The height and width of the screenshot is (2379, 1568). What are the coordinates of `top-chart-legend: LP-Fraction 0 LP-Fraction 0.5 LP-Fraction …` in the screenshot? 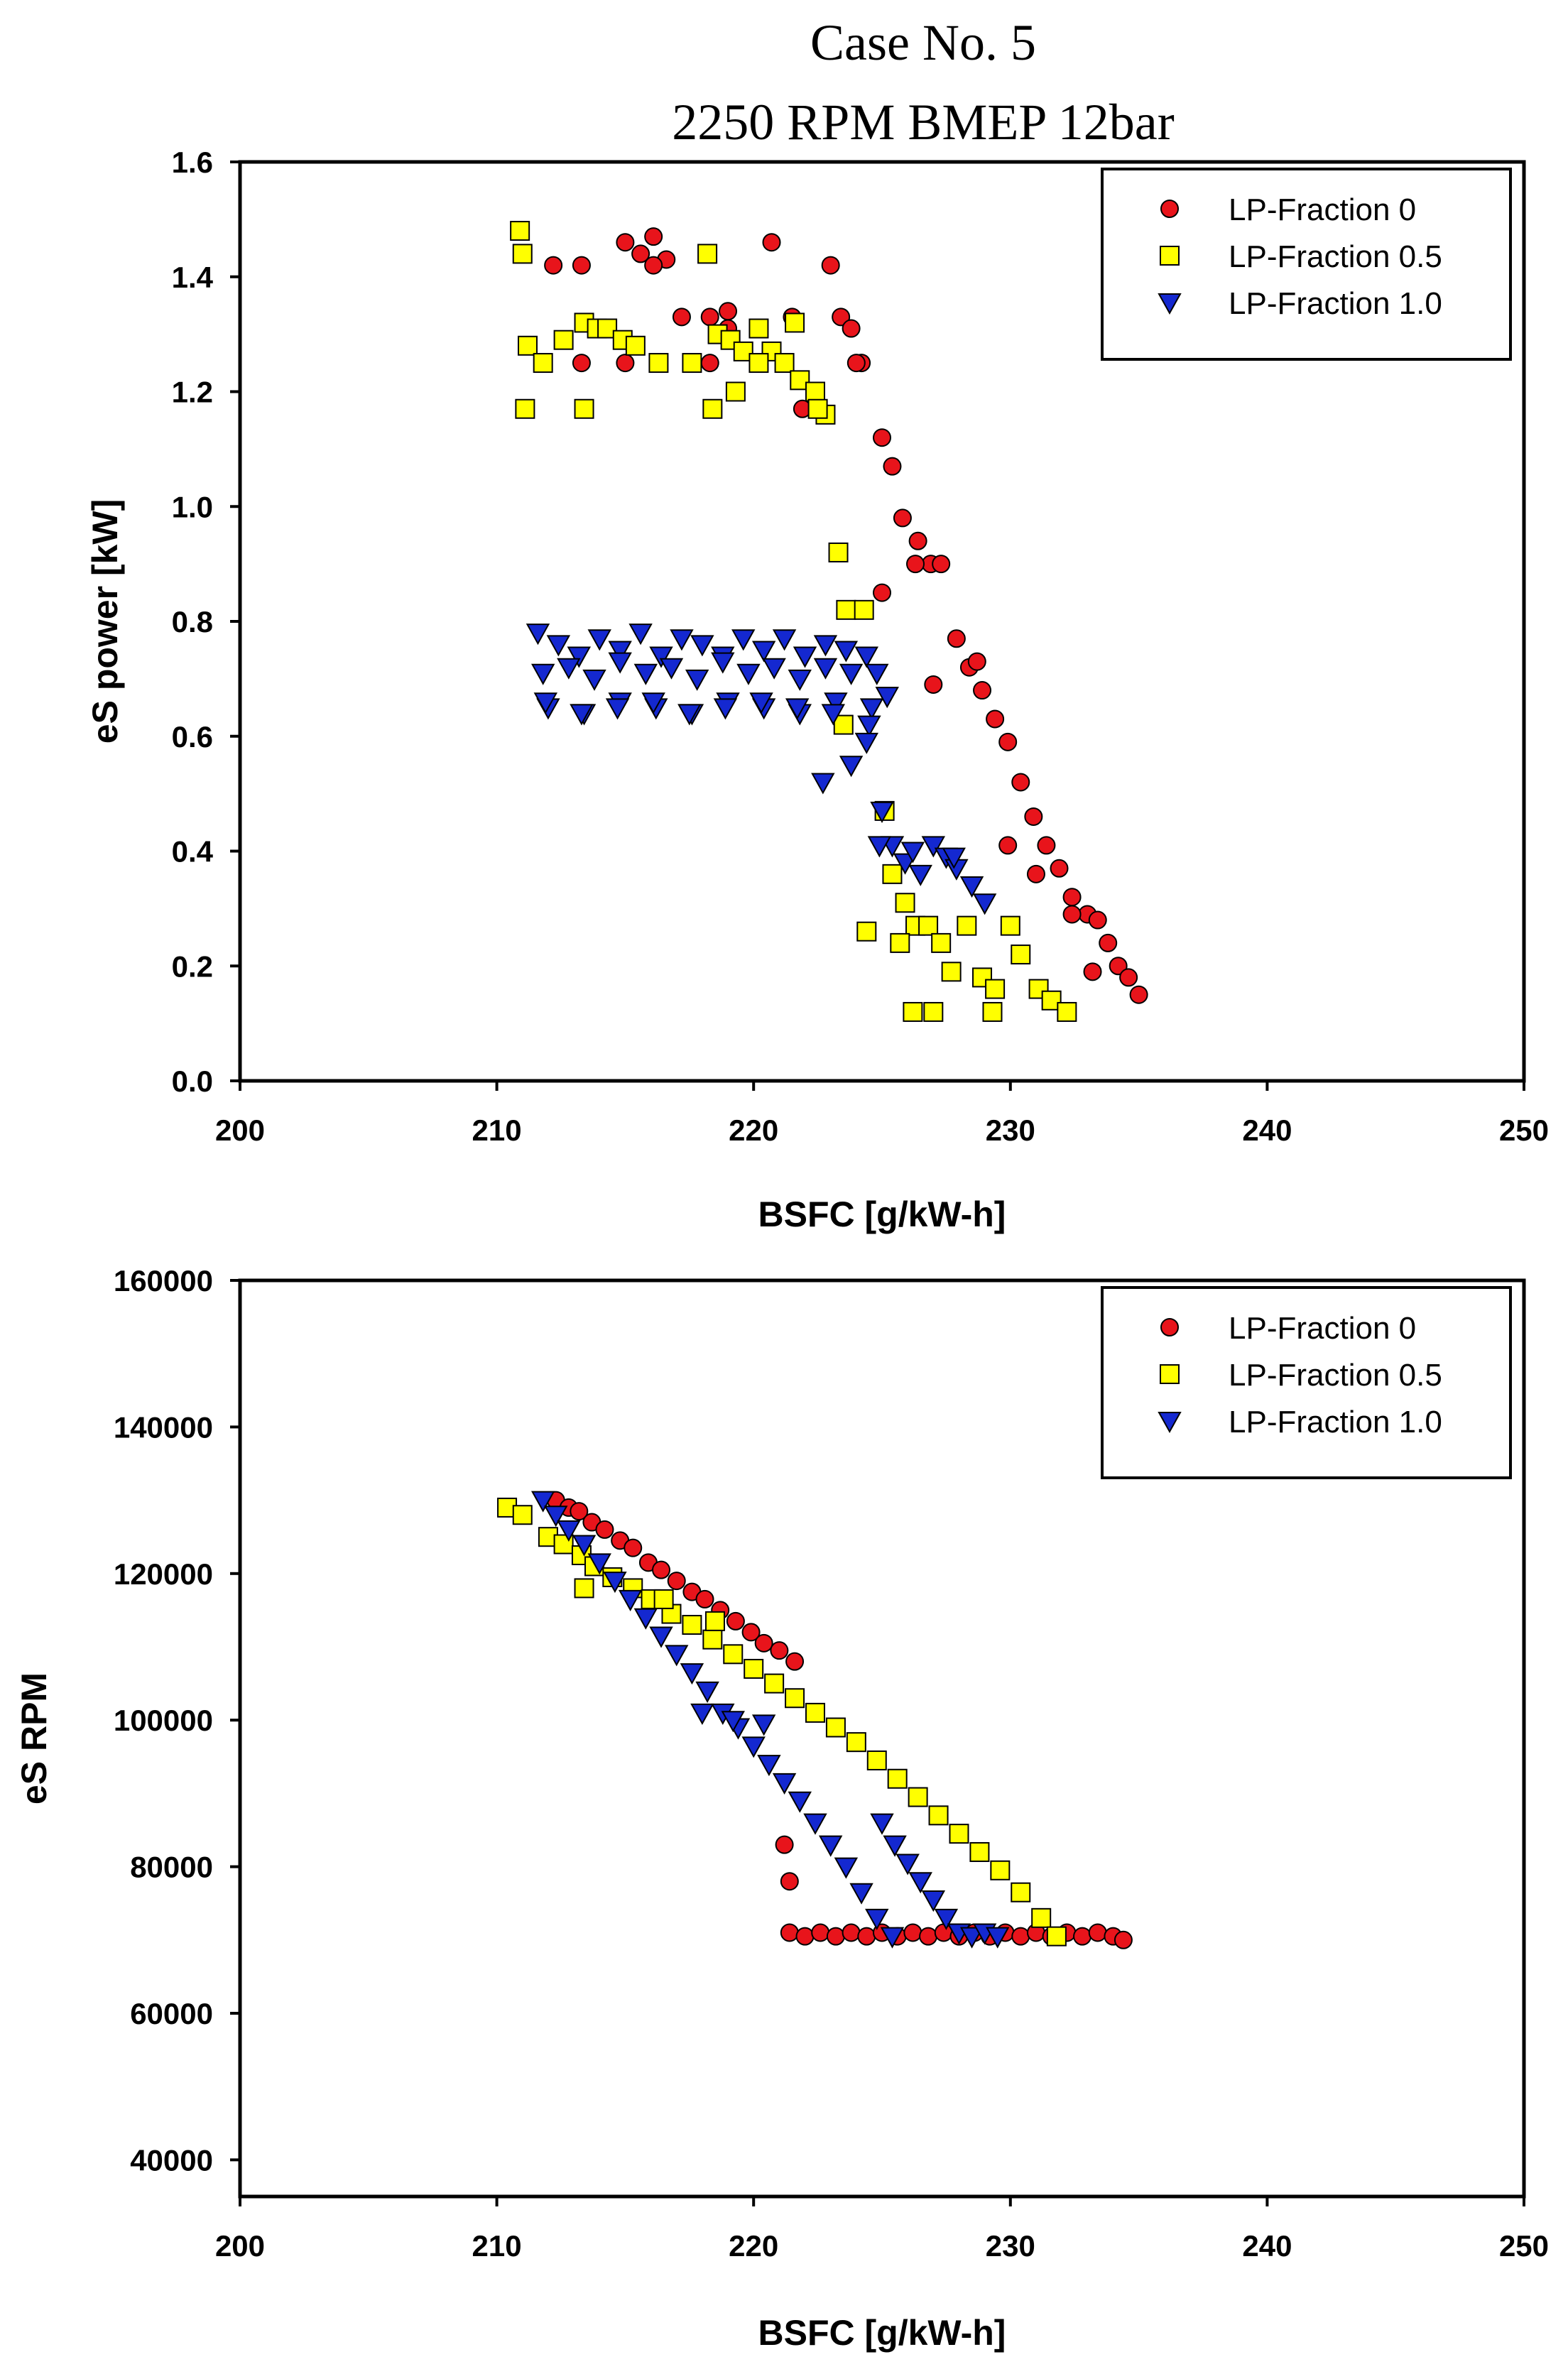 It's located at (1306, 264).